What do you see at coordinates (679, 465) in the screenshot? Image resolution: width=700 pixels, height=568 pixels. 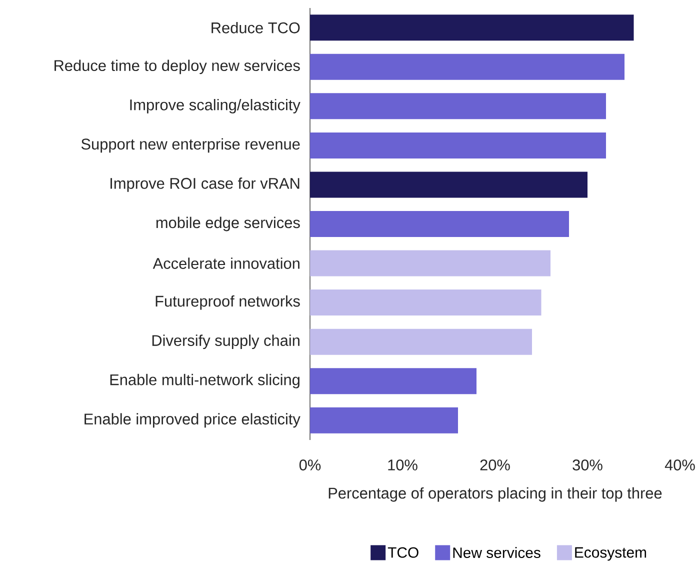 I see `x-tick-label: 40%` at bounding box center [679, 465].